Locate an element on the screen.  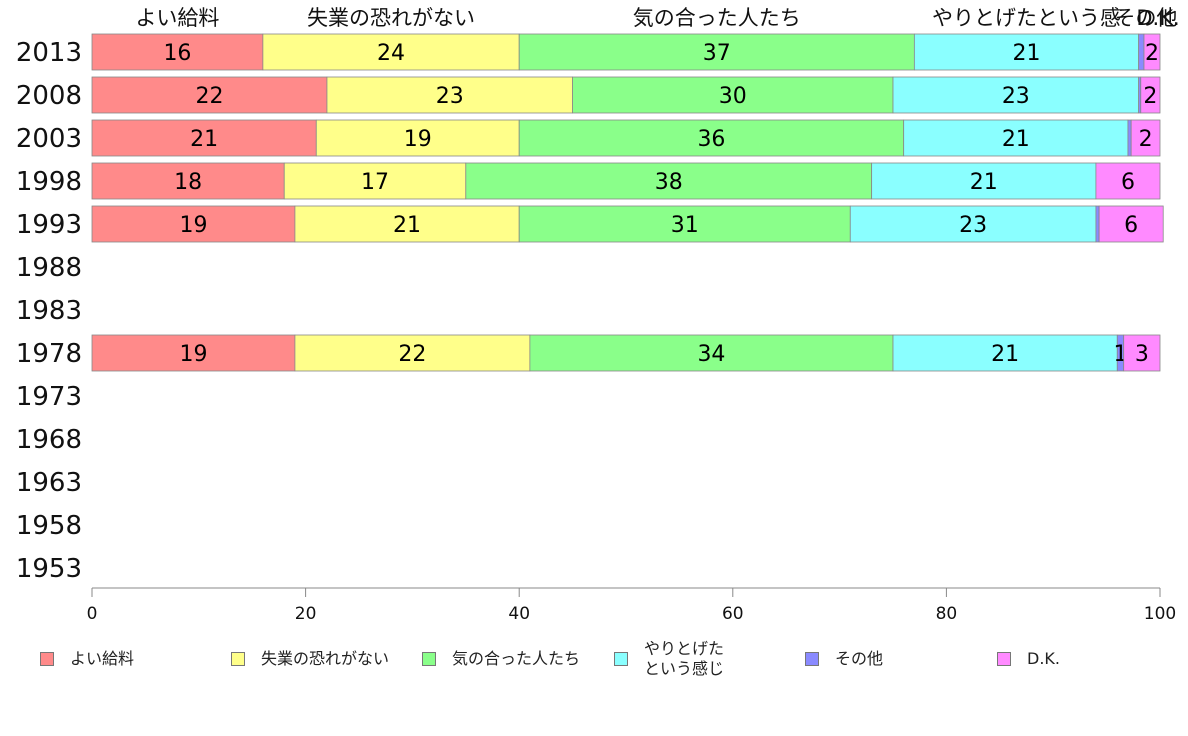
data-label: 3 is located at coordinates (1142, 354).